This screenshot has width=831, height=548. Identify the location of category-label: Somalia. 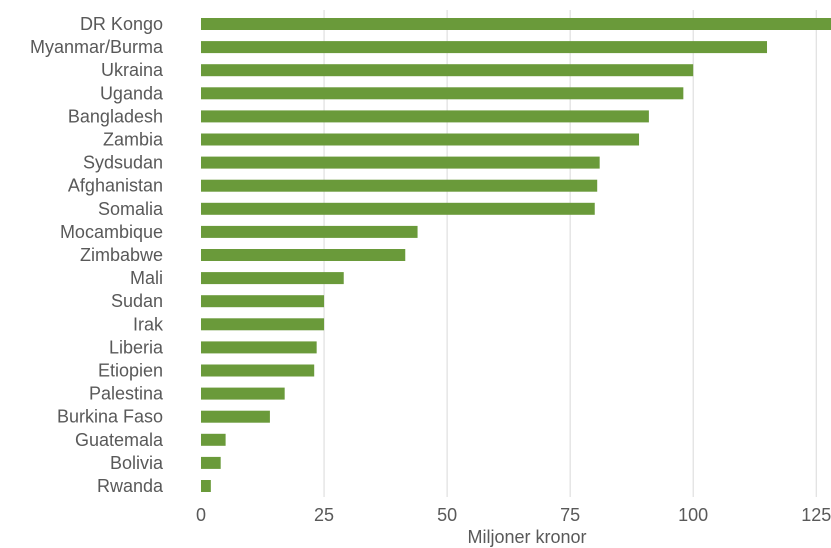
(131, 209).